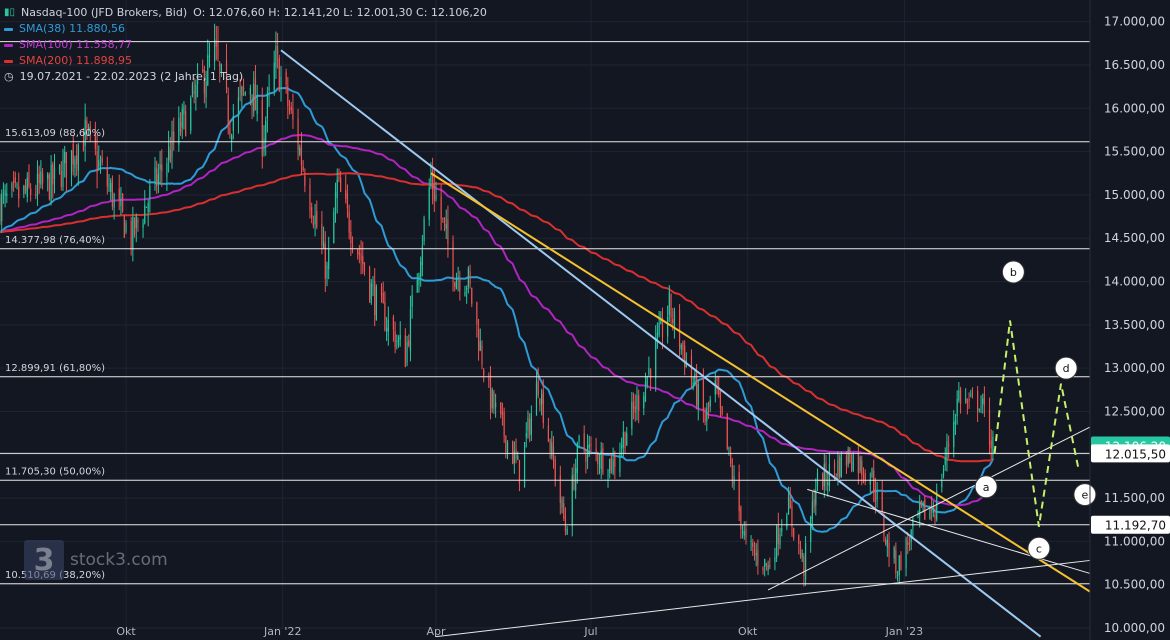 The image size is (1170, 640). Describe the element at coordinates (282, 631) in the screenshot. I see `time-tick-label: Jan '22` at that location.